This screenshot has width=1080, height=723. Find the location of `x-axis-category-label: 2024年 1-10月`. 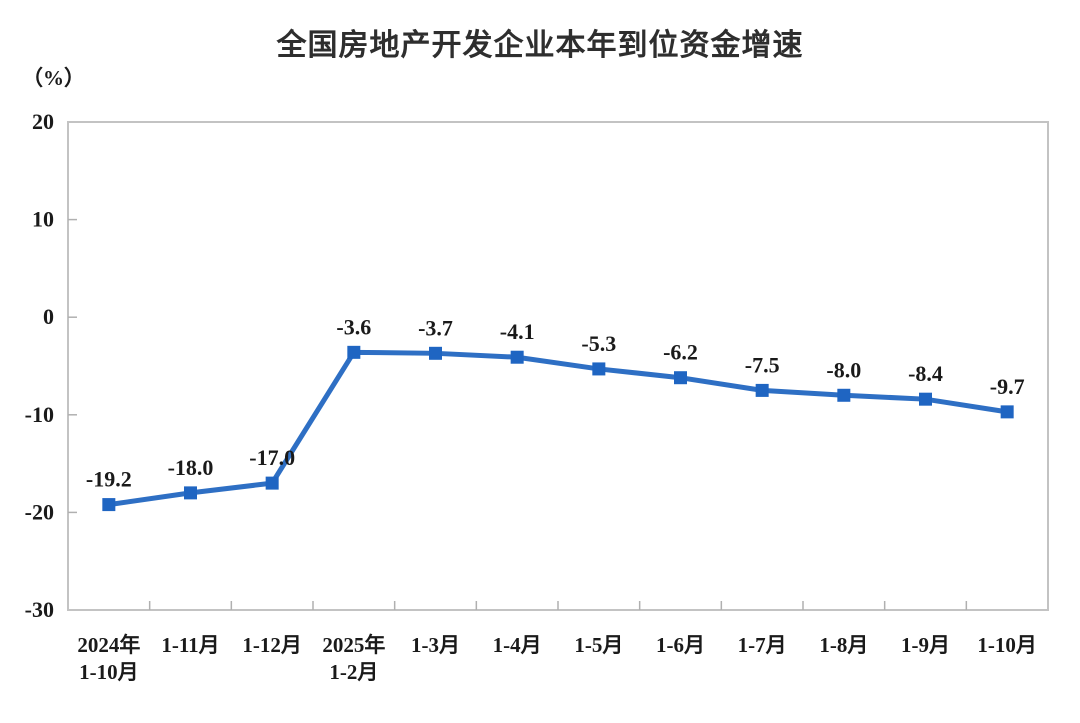

x-axis-category-label: 2024年 1-10月 is located at coordinates (108, 658).